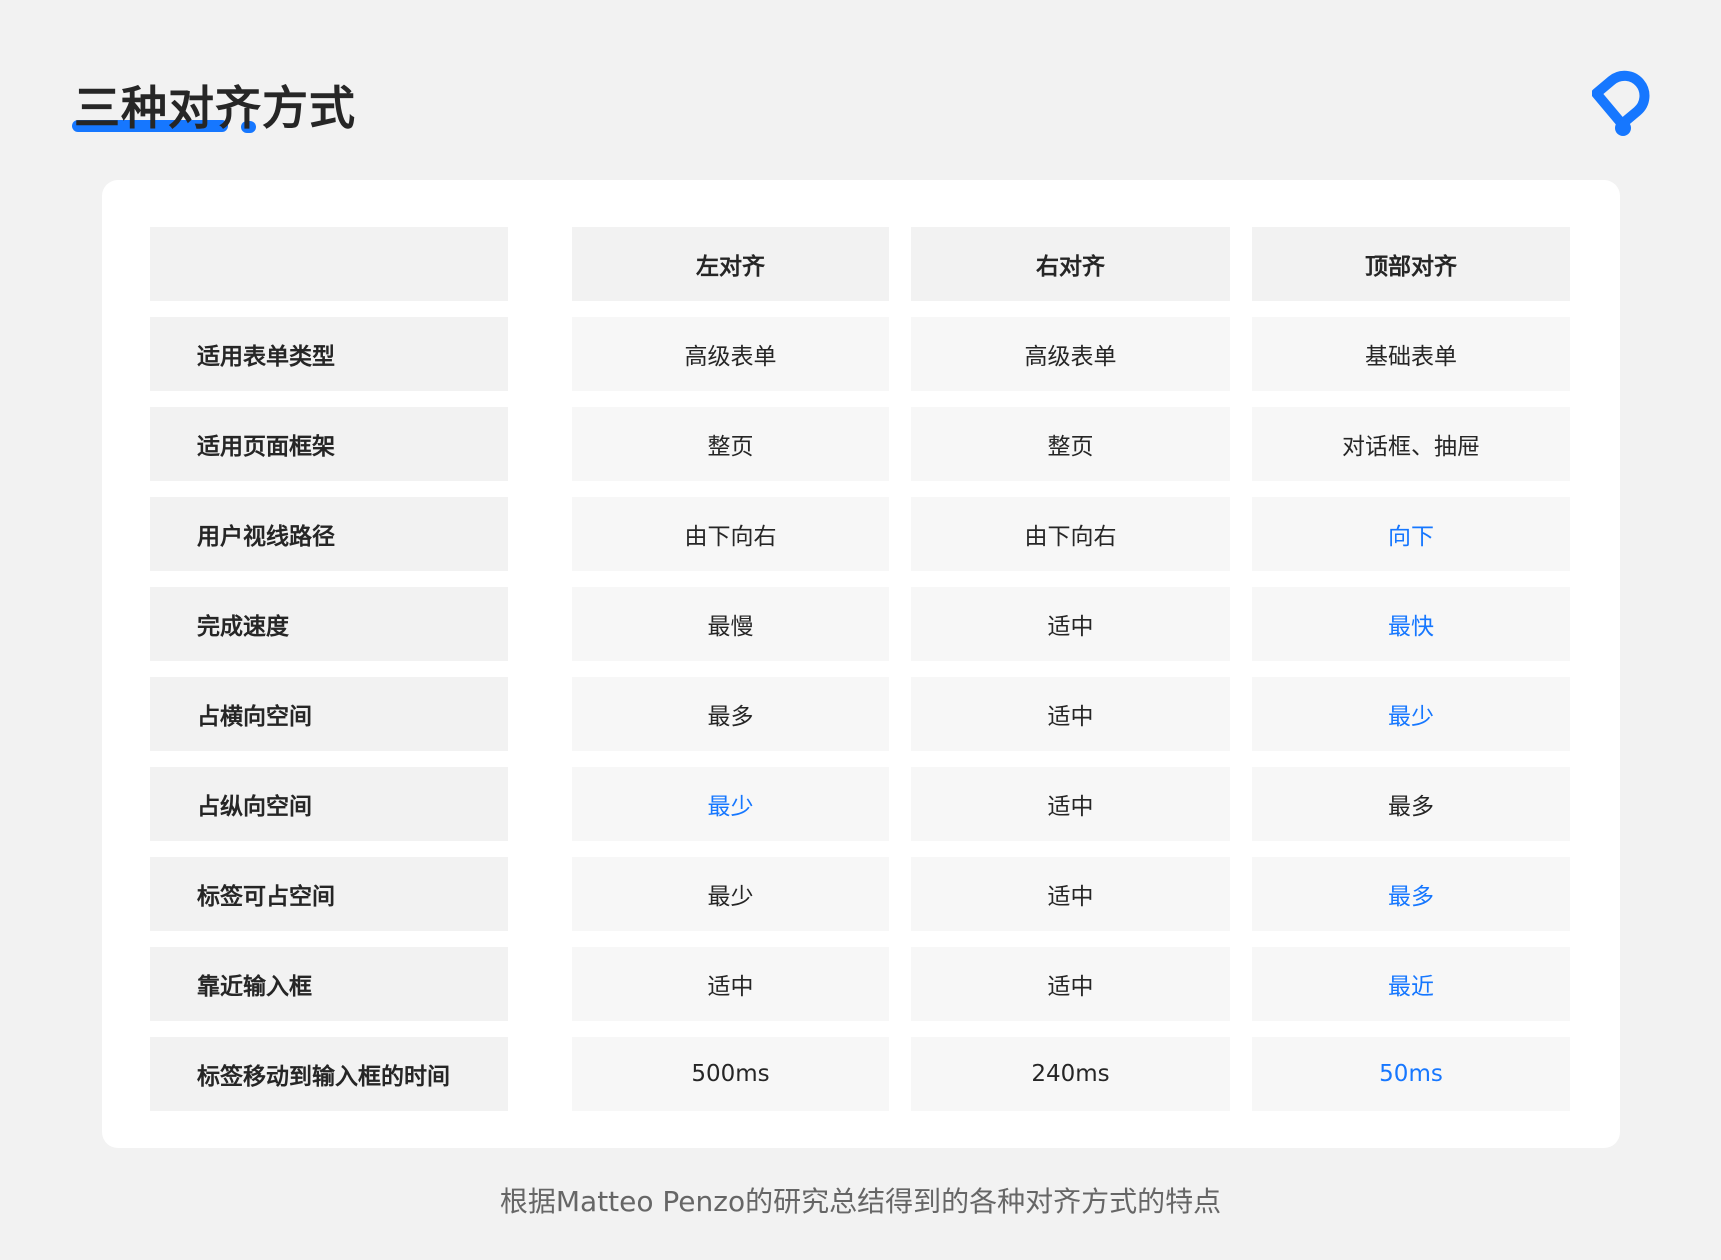 The image size is (1721, 1260). I want to click on brand-logo-icon, so click(1621, 103).